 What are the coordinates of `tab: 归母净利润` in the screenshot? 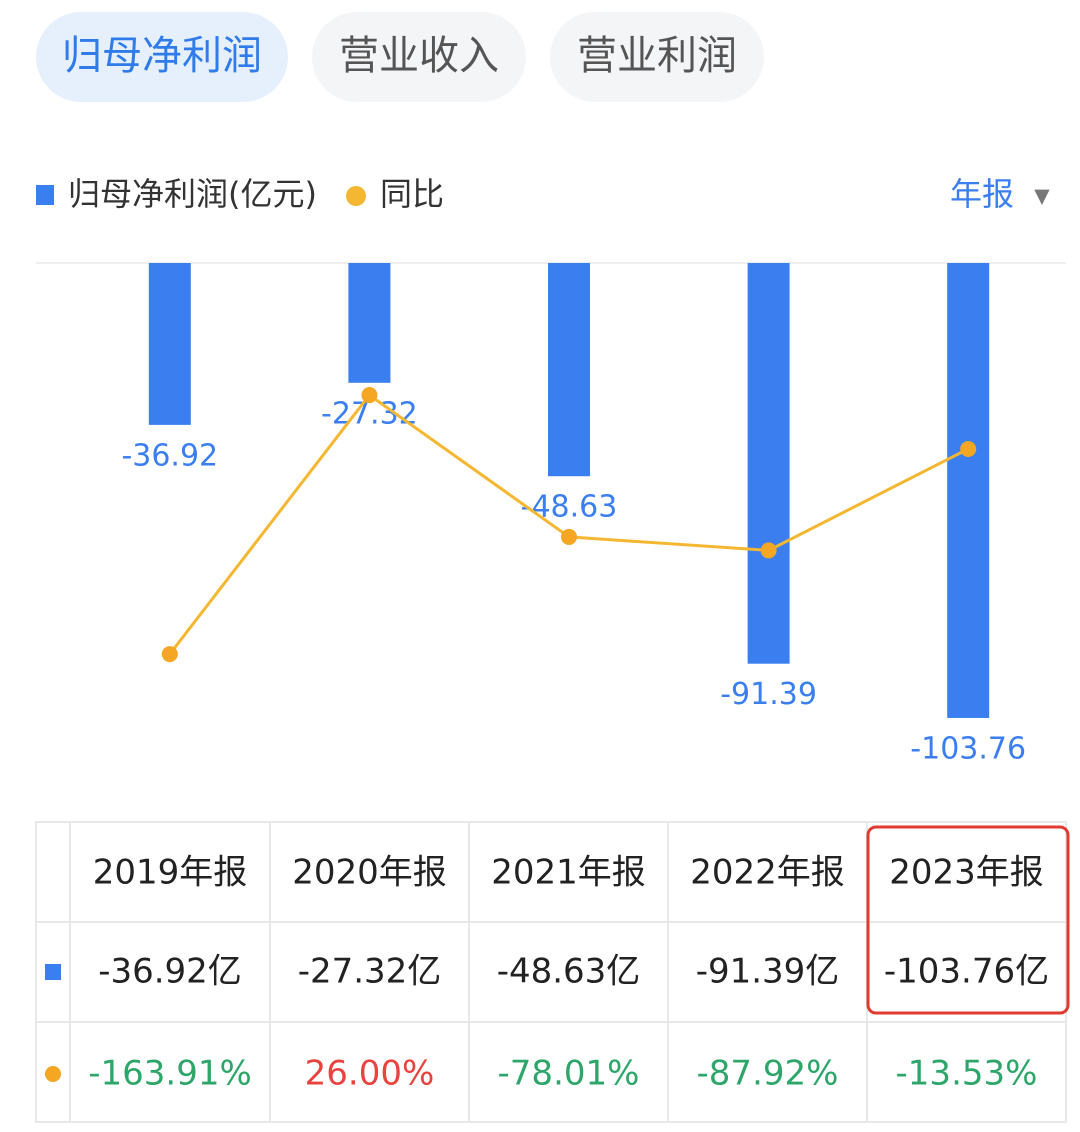 It's located at (162, 56).